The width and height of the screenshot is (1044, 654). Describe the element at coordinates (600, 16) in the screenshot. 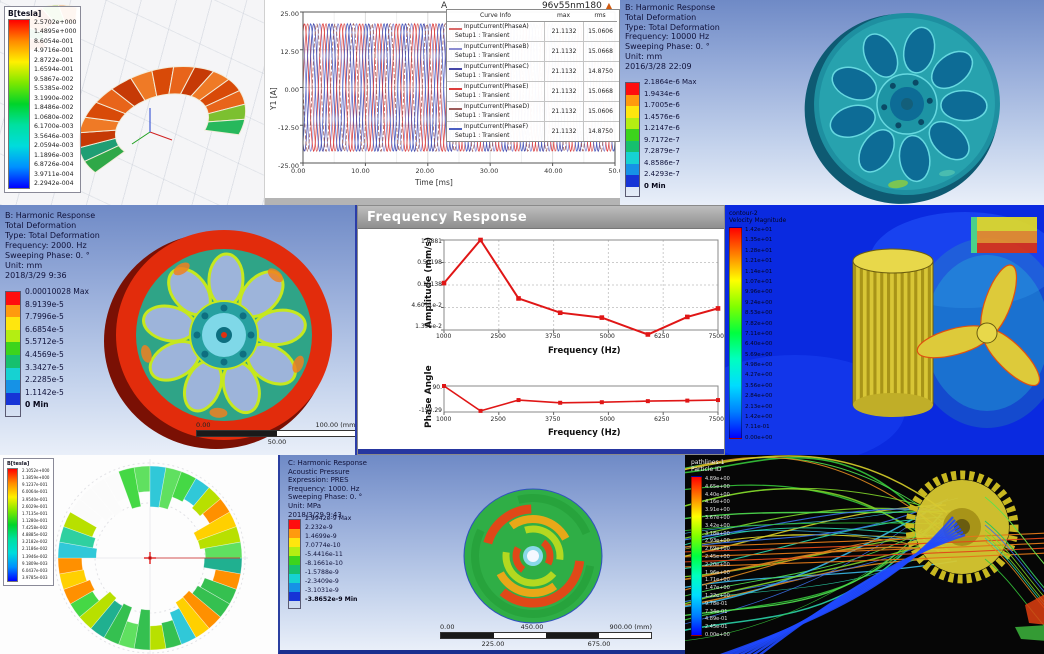

I see `col-header: rms` at that location.